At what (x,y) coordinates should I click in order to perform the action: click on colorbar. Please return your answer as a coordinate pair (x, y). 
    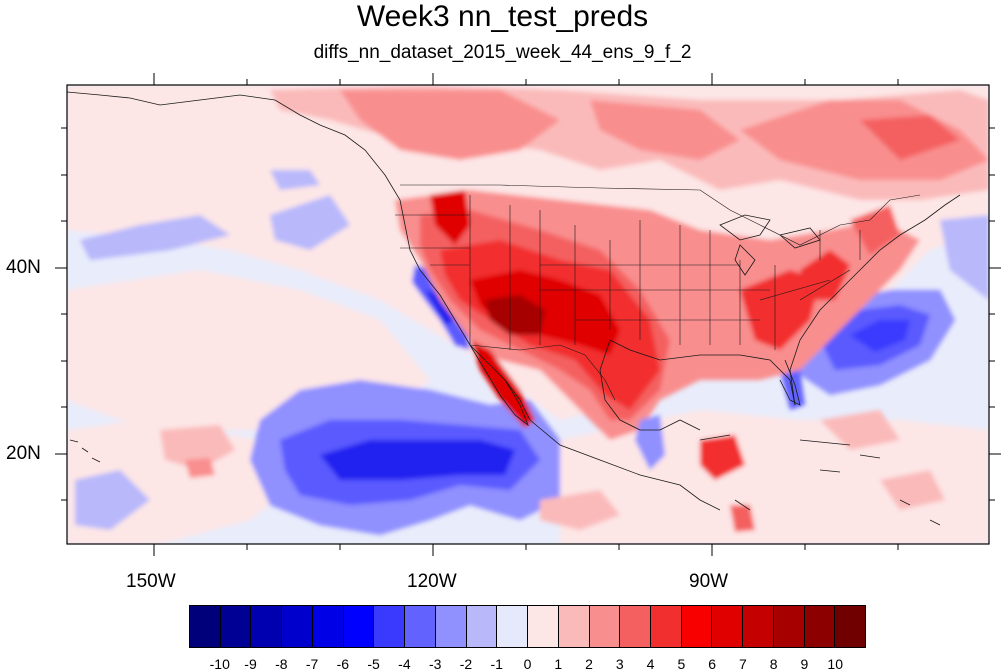
    Looking at the image, I should click on (527, 626).